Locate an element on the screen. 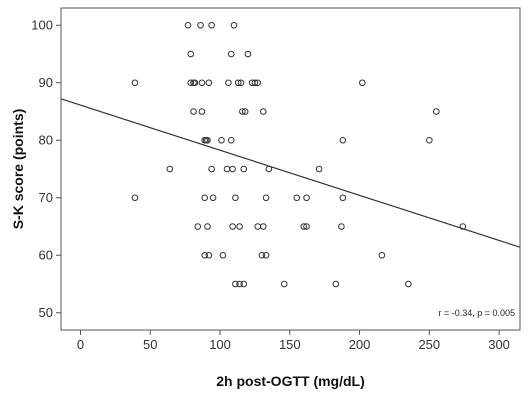 The image size is (529, 394). y-tick-label: 90 is located at coordinates (46, 82).